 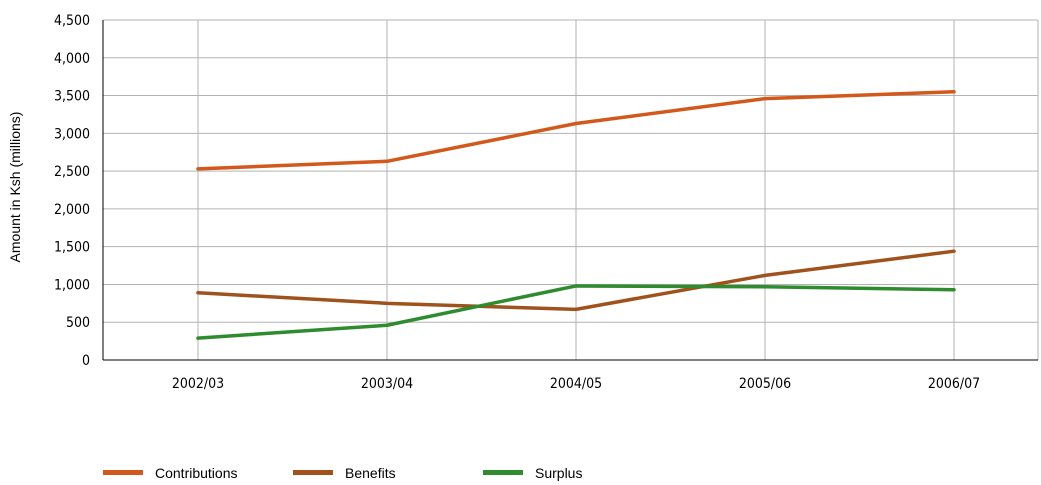 I want to click on y-tick-label: 0, so click(x=86, y=361).